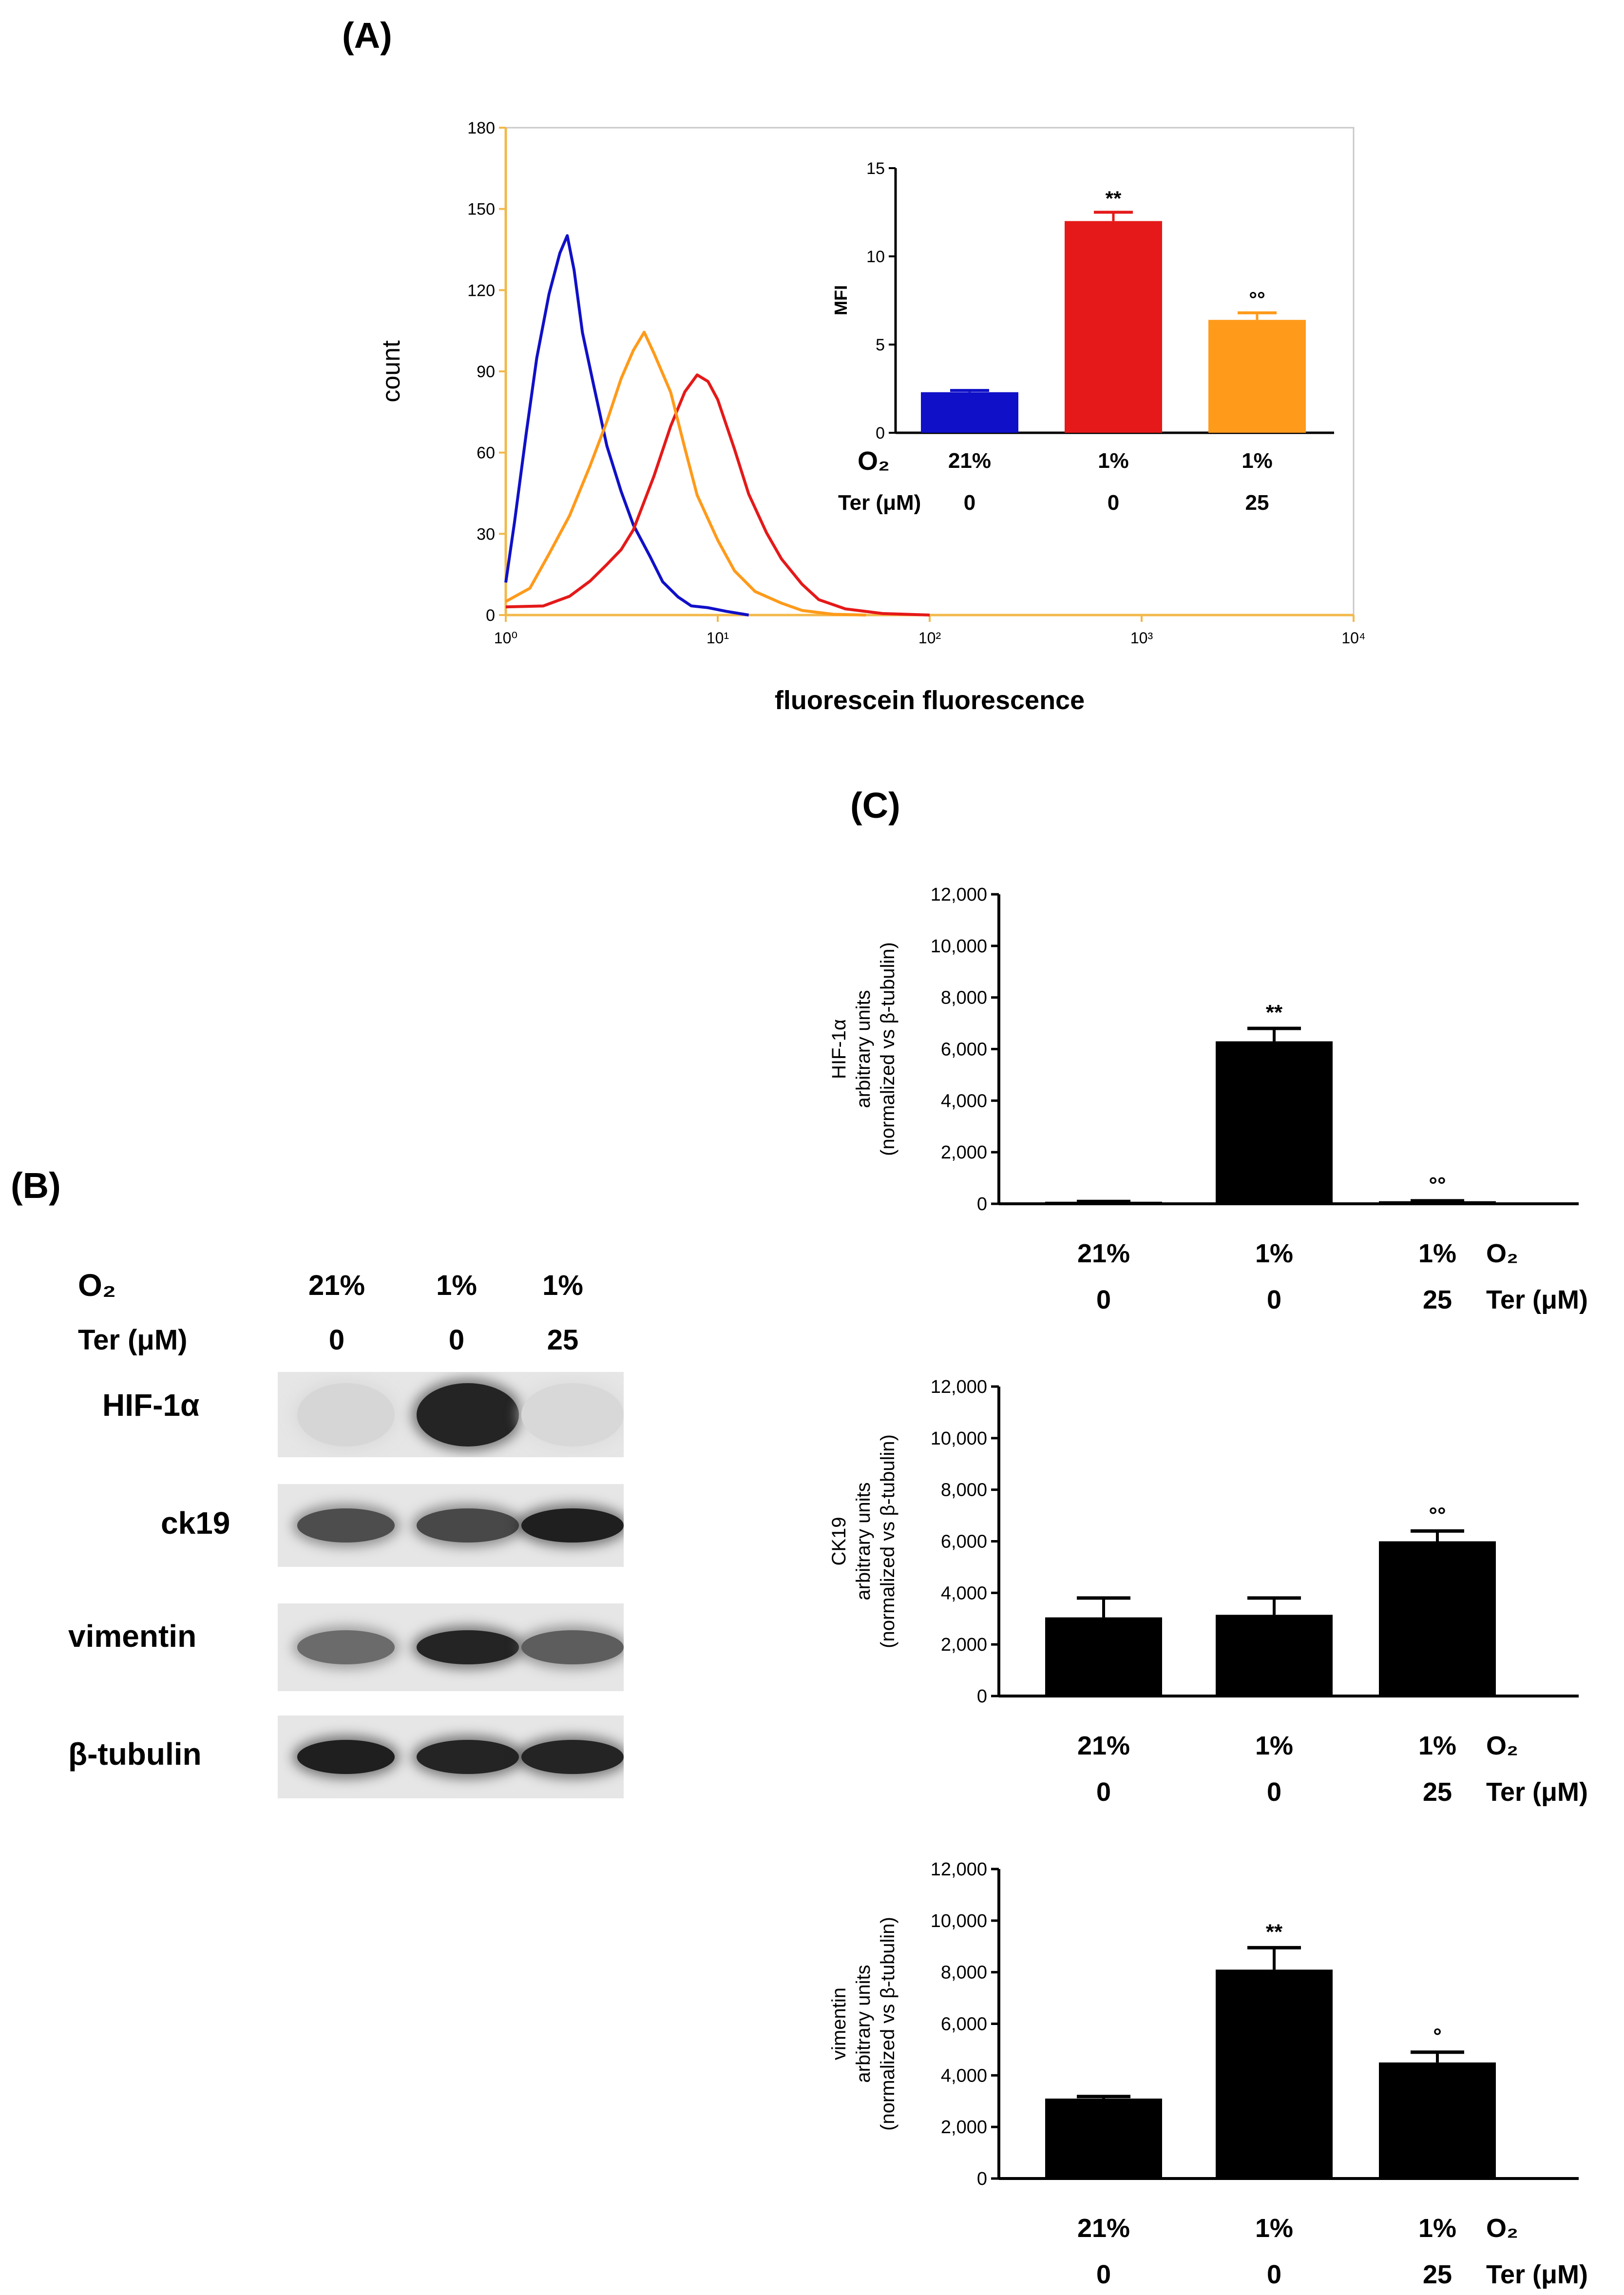  What do you see at coordinates (1274, 1012) in the screenshot?
I see `bar-chart-significance-mark: **` at bounding box center [1274, 1012].